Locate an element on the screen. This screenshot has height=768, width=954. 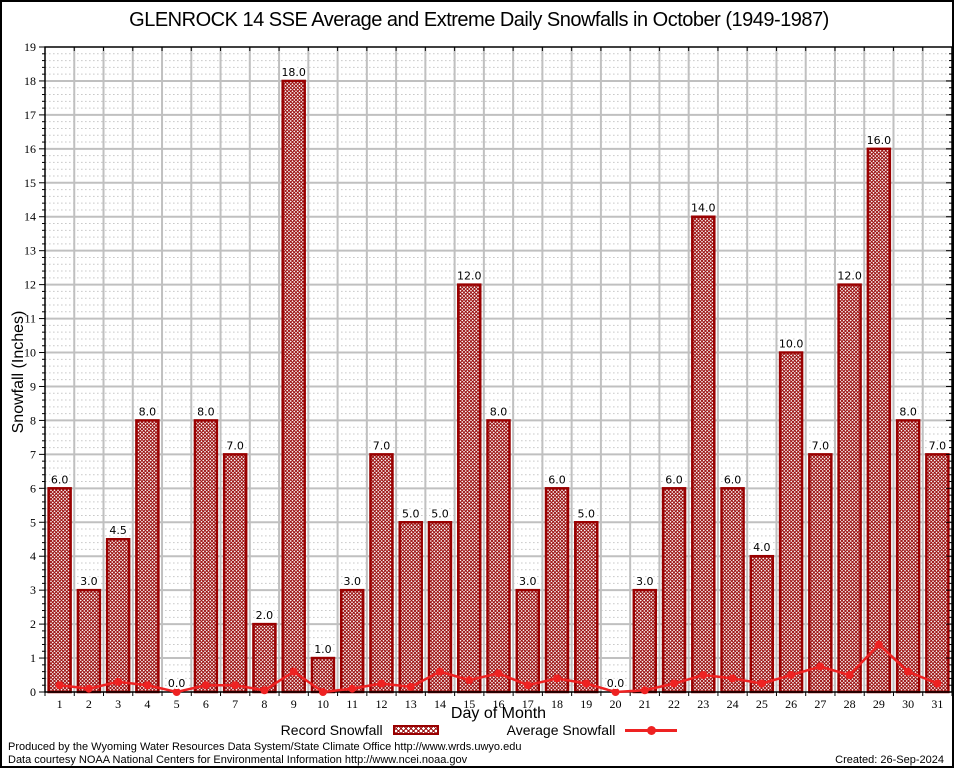
x-tick-label: 28 is located at coordinates (850, 704).